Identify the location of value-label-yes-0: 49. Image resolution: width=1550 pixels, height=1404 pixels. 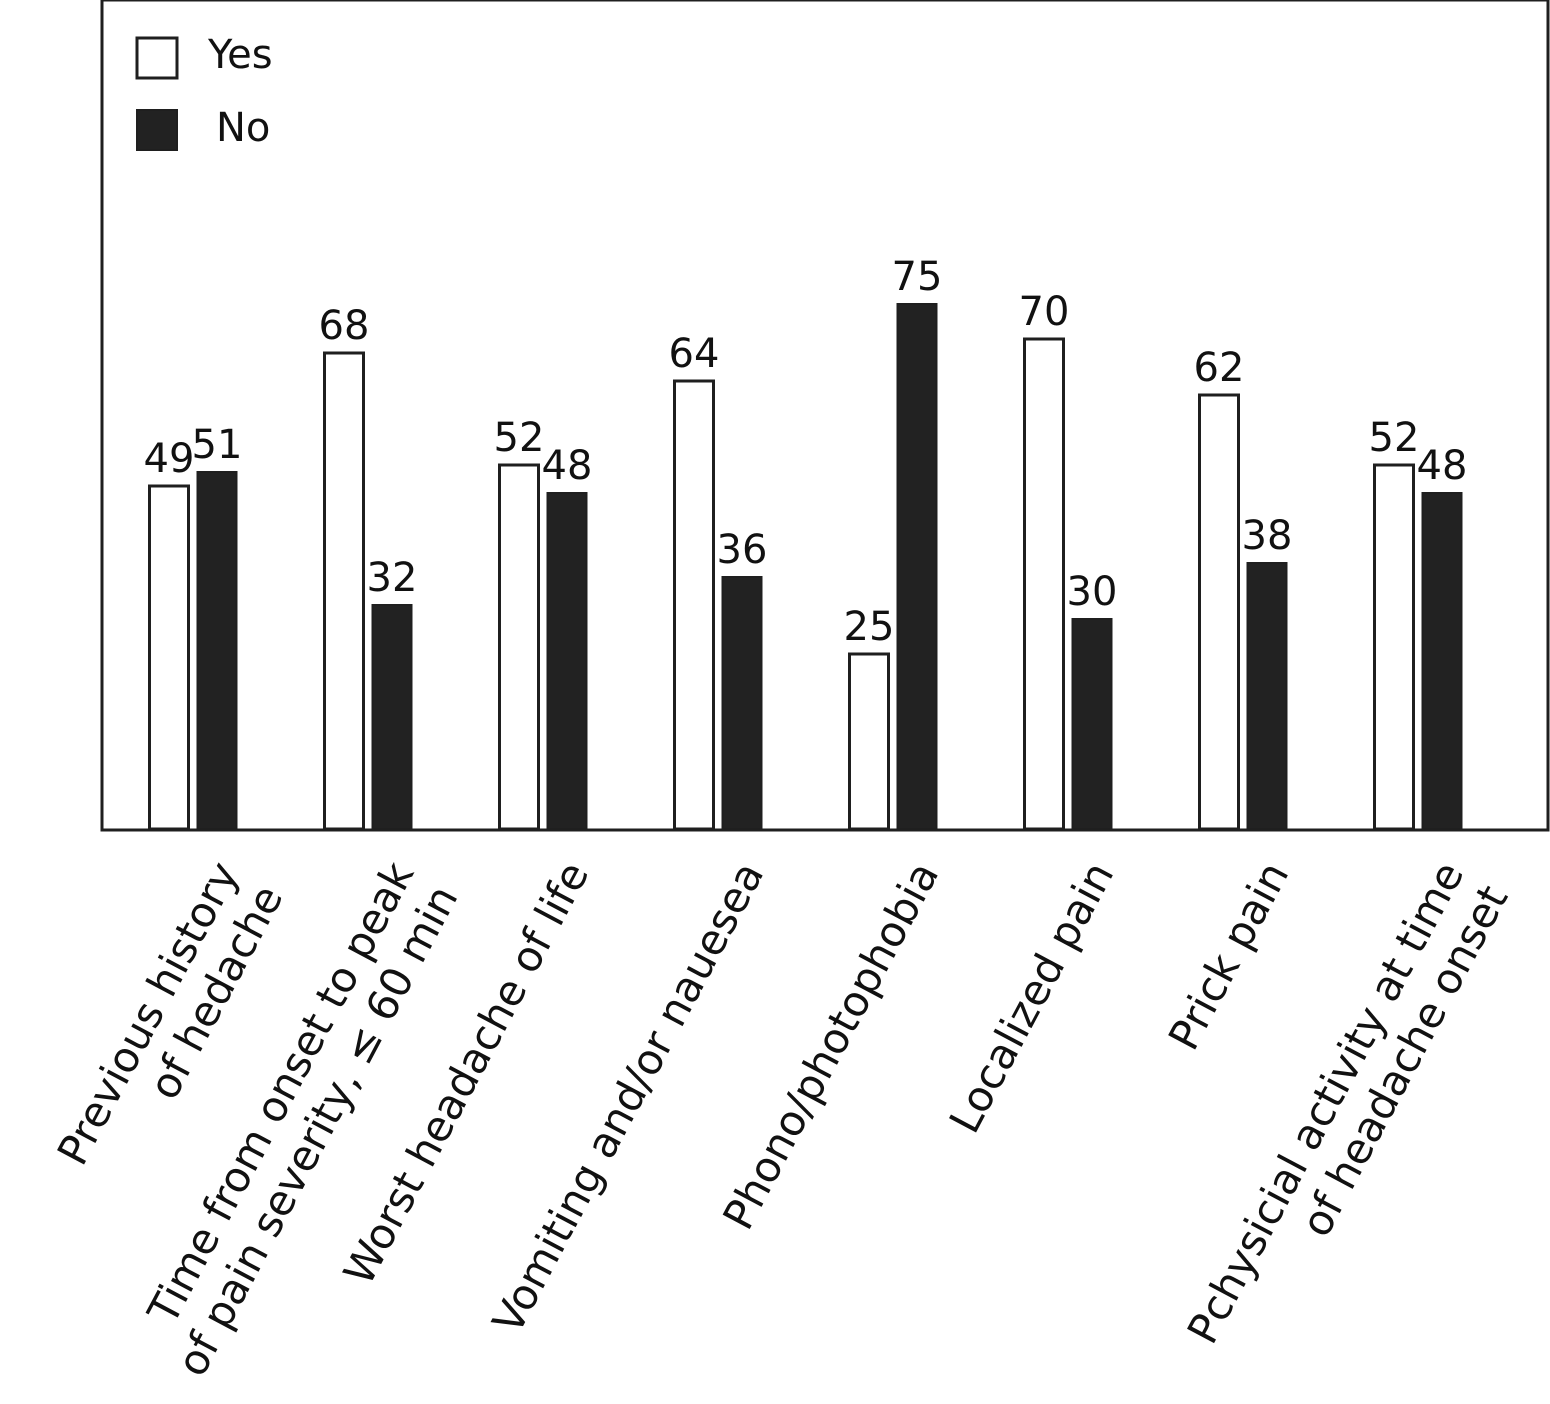
(169, 459).